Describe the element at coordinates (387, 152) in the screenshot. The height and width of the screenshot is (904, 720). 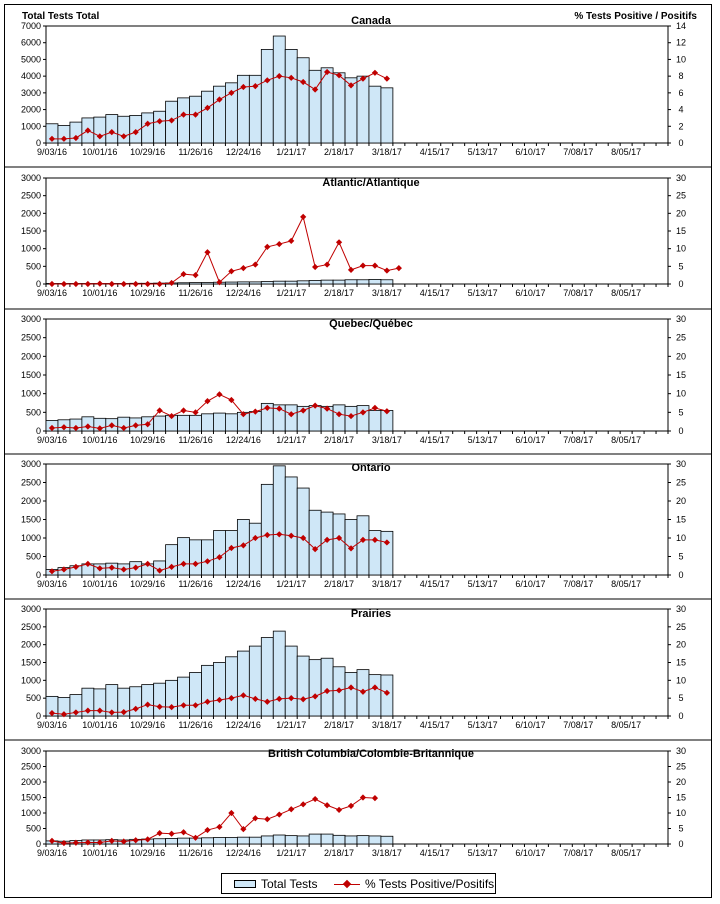
I see `x-tick-label: 3/18/17` at that location.